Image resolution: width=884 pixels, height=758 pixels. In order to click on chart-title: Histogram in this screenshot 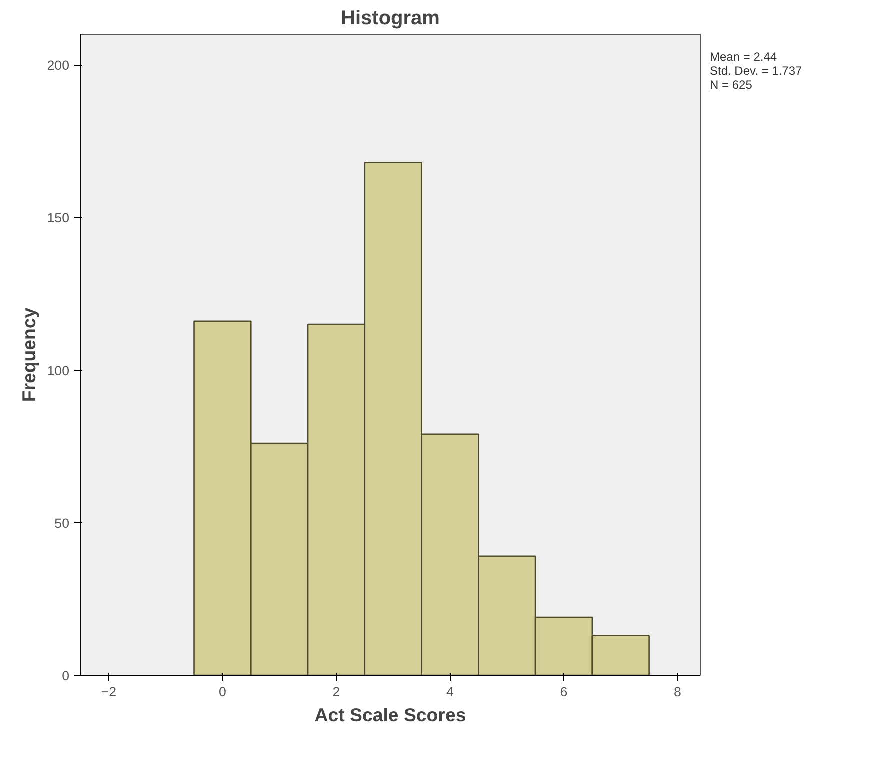, I will do `click(390, 19)`.